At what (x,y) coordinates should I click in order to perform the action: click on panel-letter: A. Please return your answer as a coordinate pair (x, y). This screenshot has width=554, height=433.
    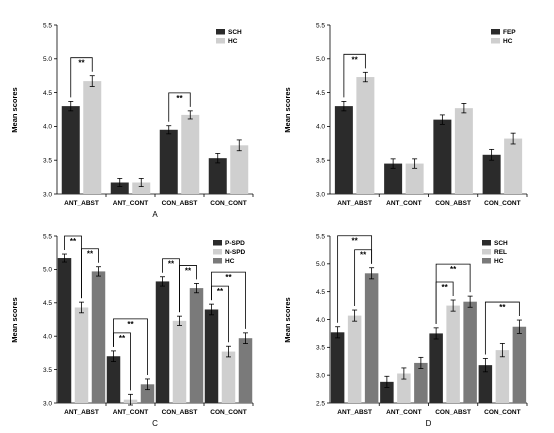
    Looking at the image, I should click on (155, 214).